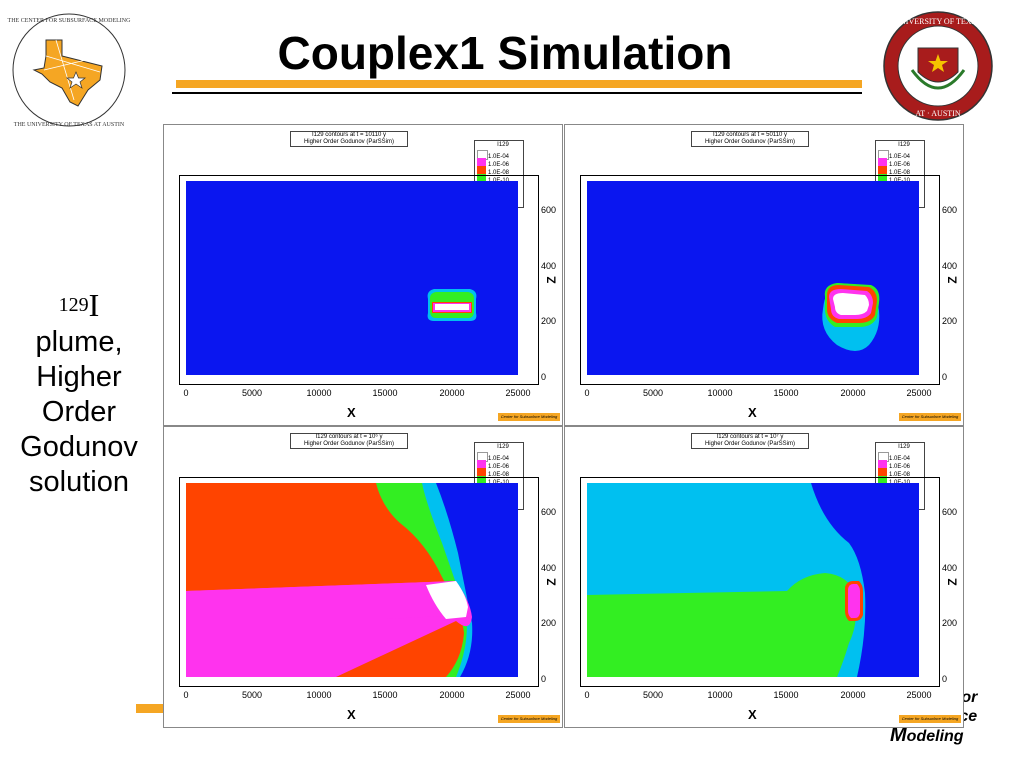  I want to click on caption-line: Higher, so click(79, 377).